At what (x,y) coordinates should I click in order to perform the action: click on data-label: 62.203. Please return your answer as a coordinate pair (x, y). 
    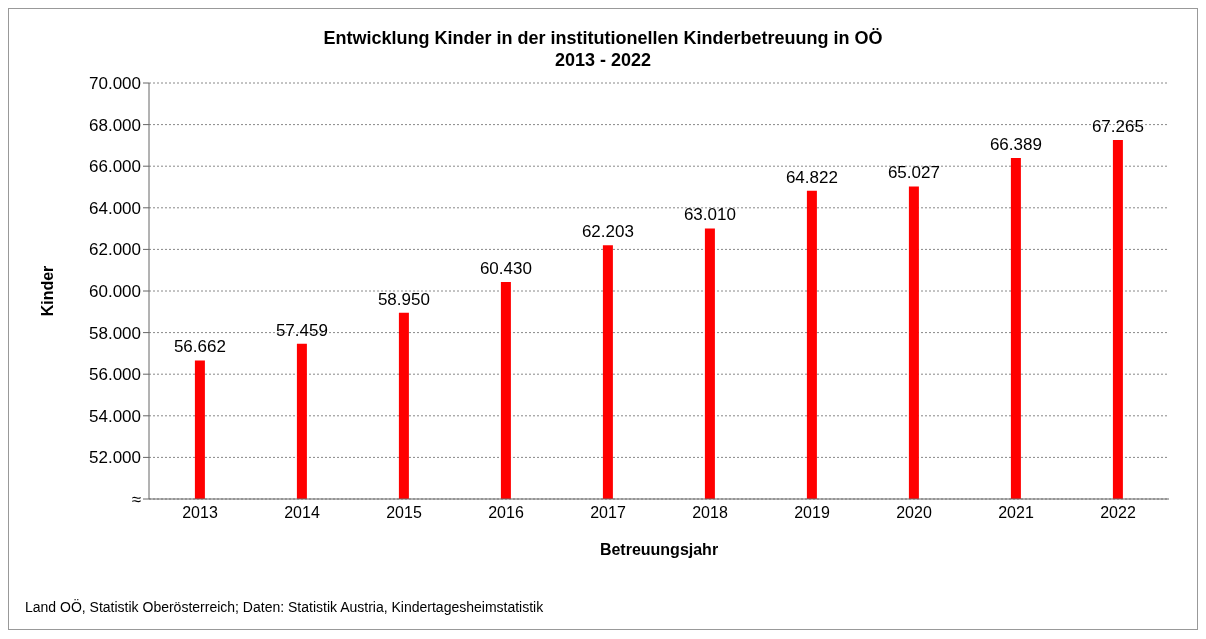
    Looking at the image, I should click on (607, 232).